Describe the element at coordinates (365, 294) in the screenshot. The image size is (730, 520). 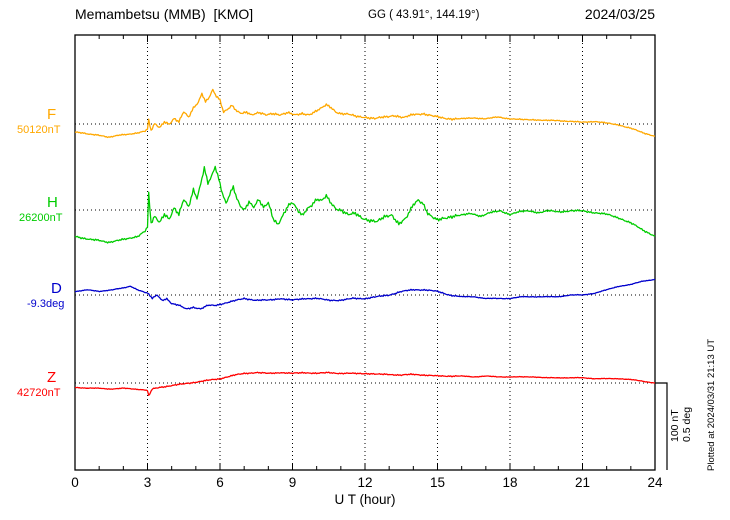
I see `trace-D` at that location.